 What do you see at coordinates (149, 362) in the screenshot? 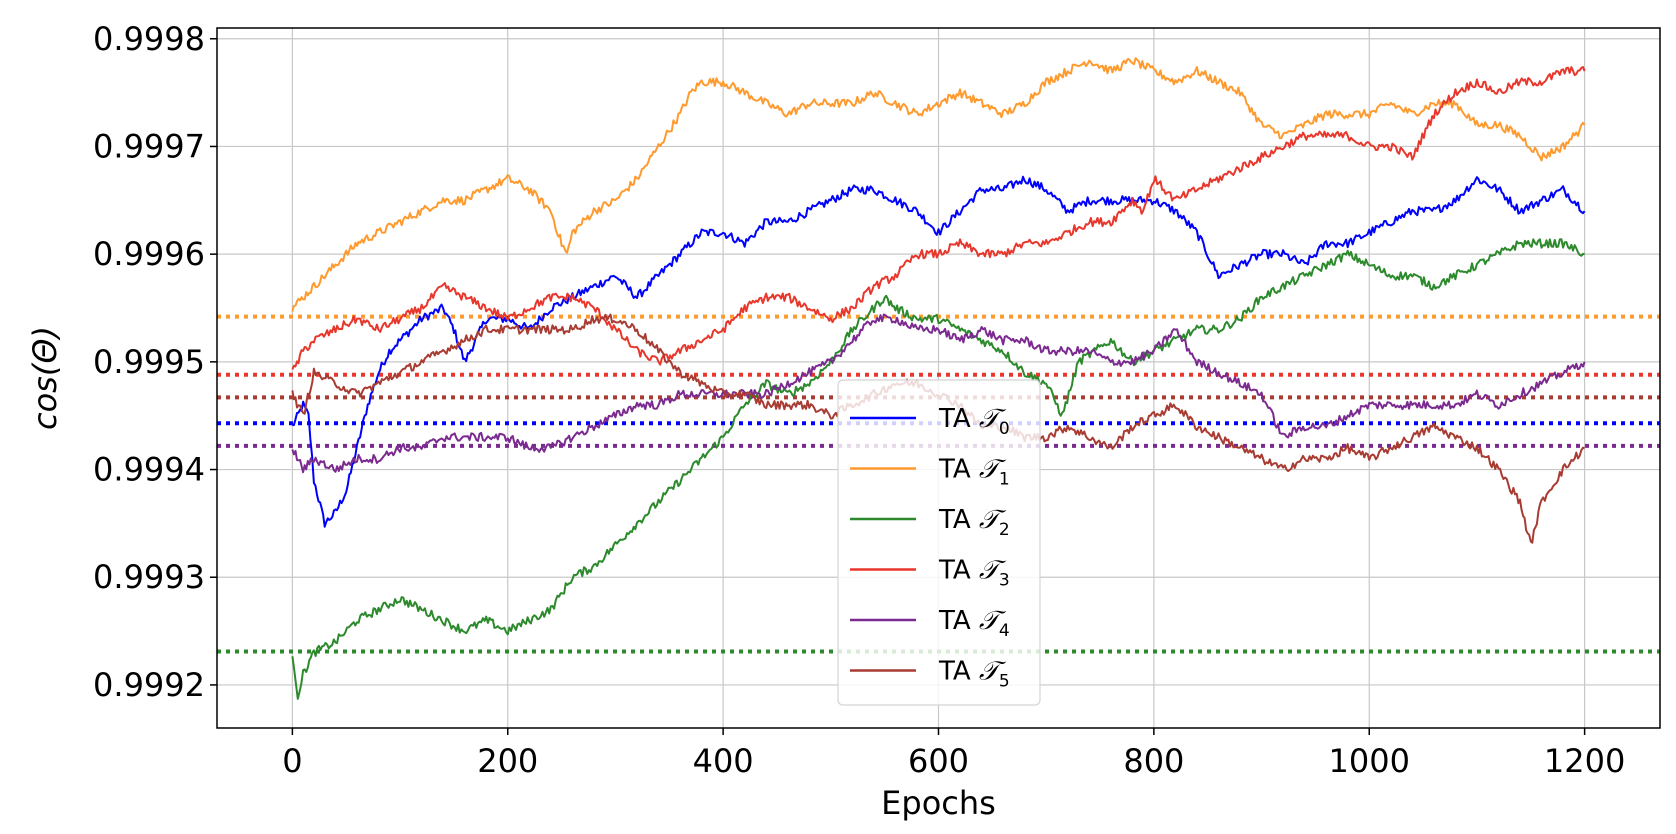
I see `y-tick-label: 0.9995` at bounding box center [149, 362].